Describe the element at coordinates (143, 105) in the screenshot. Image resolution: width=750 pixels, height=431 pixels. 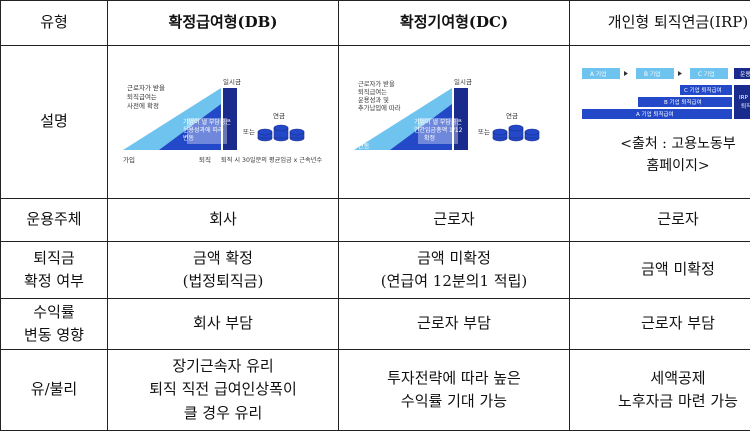
I see `db-desc-line3: 사전에 확정` at that location.